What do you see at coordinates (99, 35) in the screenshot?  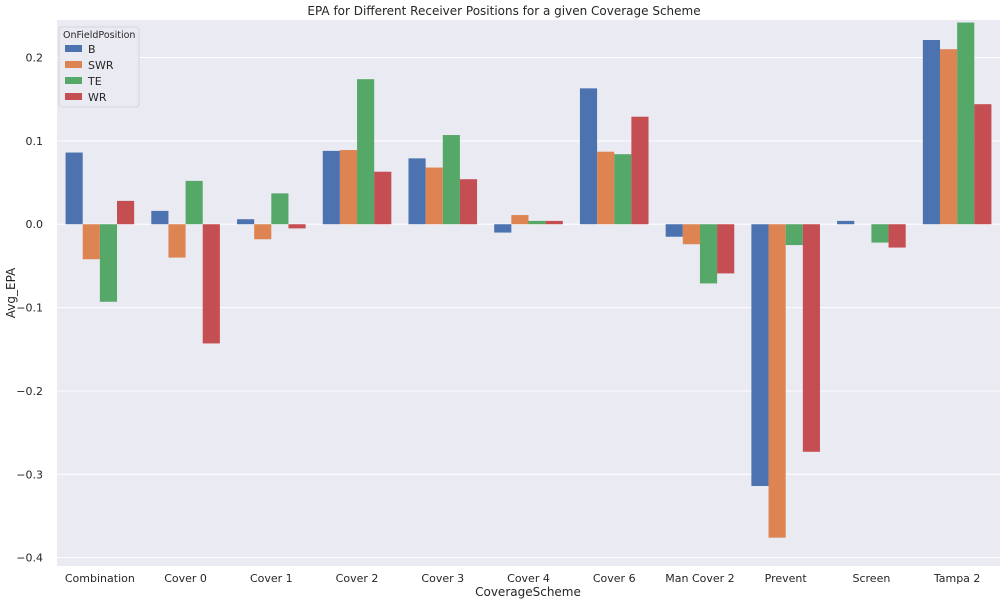 I see `legend-title: OnFieldPosition` at bounding box center [99, 35].